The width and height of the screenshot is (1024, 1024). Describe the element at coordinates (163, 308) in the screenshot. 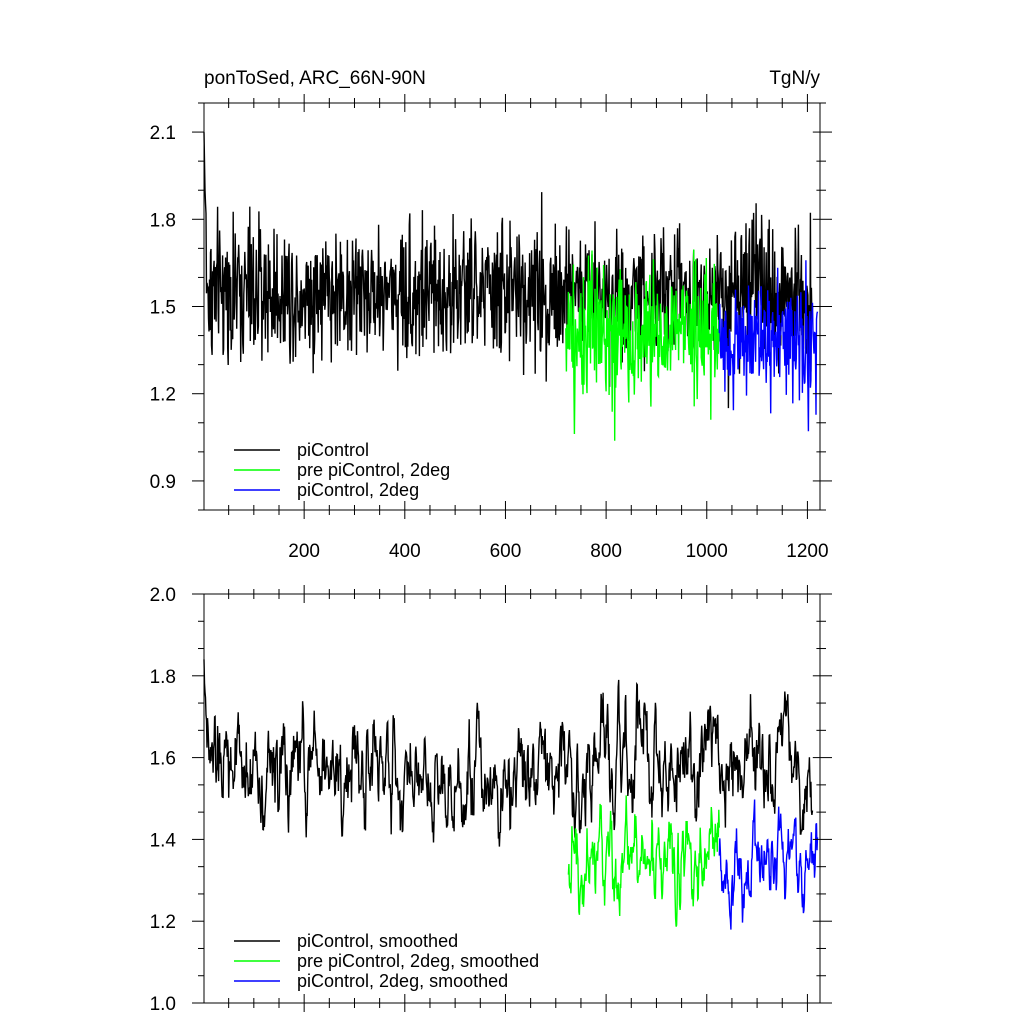

I see `y-tick-label: 1.5` at that location.